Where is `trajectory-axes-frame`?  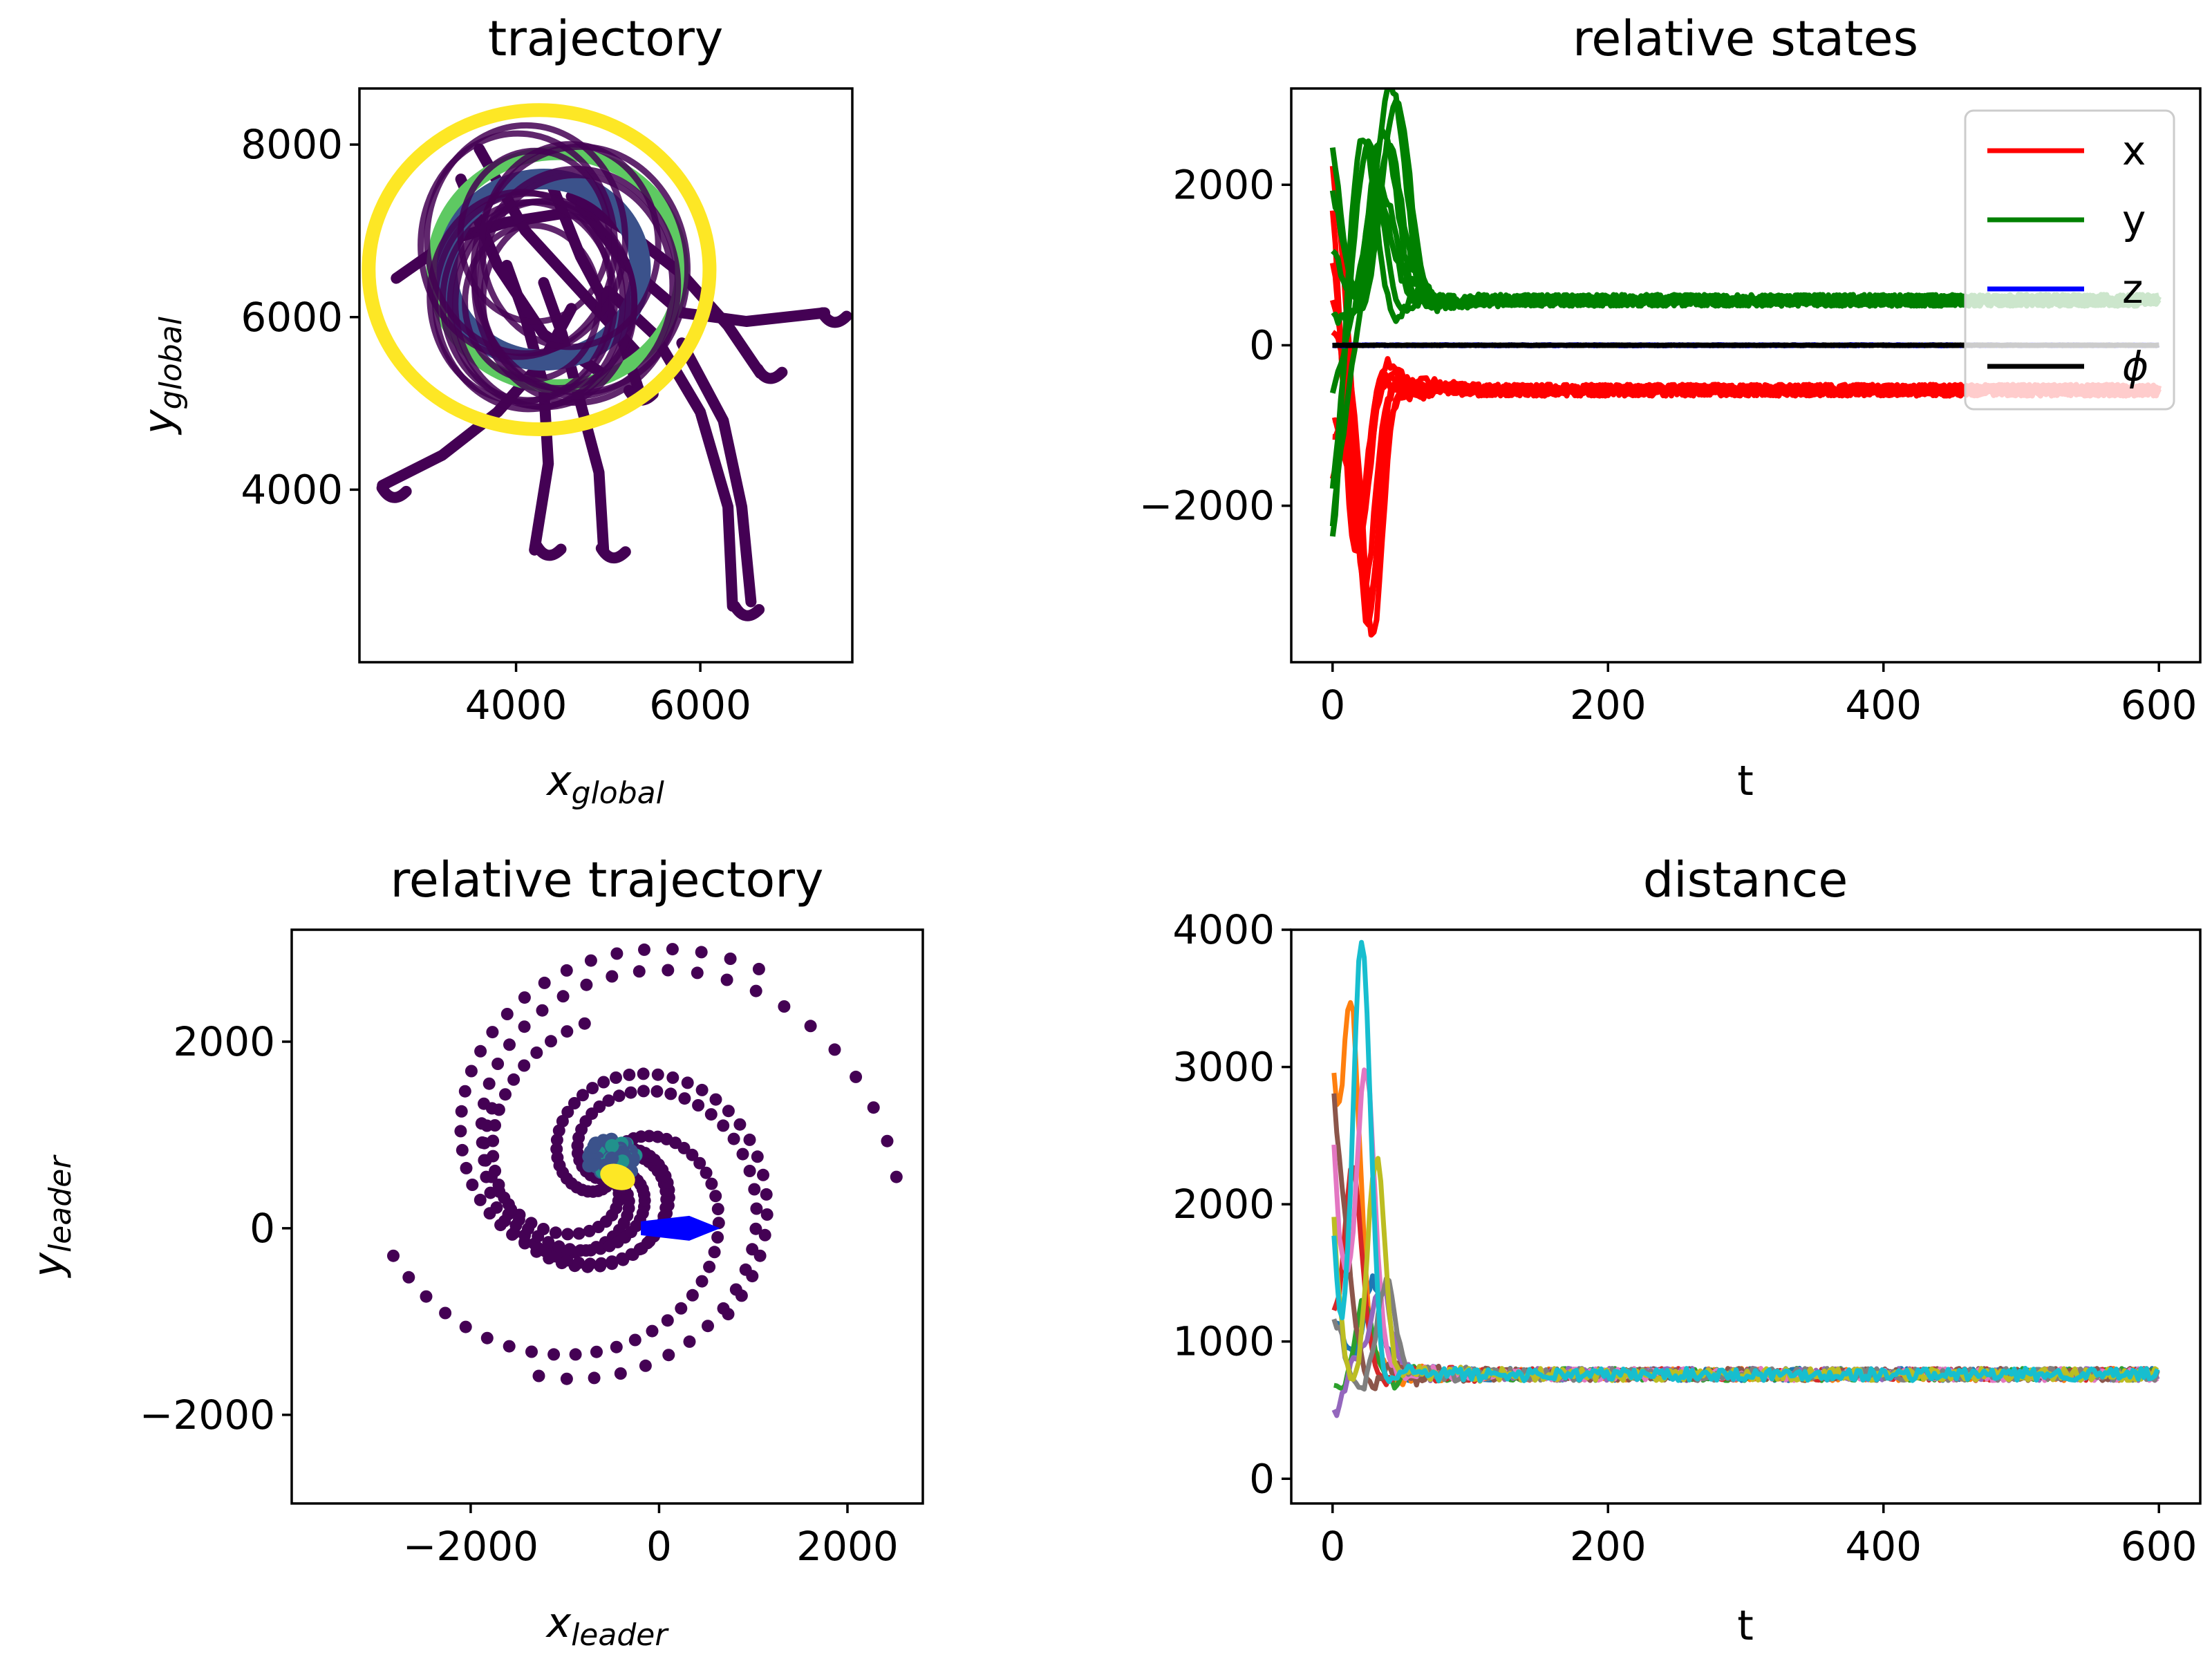 trajectory-axes-frame is located at coordinates (606, 376).